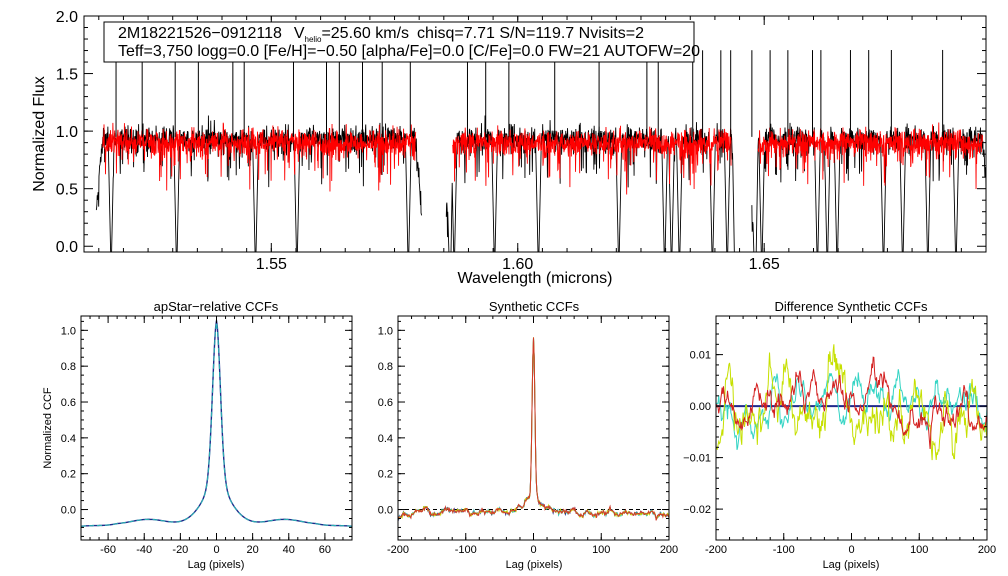 The image size is (1008, 576). What do you see at coordinates (700, 407) in the screenshot?
I see `ccf3-y-tick-label: 0.00` at bounding box center [700, 407].